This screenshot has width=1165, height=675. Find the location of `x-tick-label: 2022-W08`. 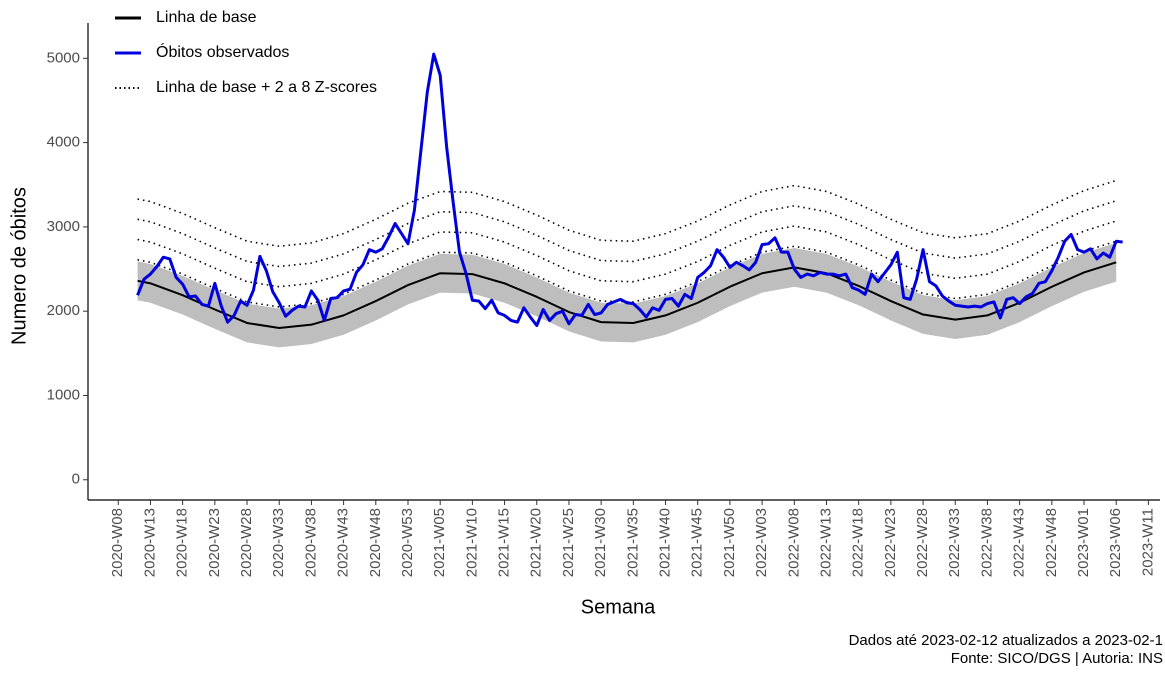

x-tick-label: 2022-W08 is located at coordinates (793, 542).